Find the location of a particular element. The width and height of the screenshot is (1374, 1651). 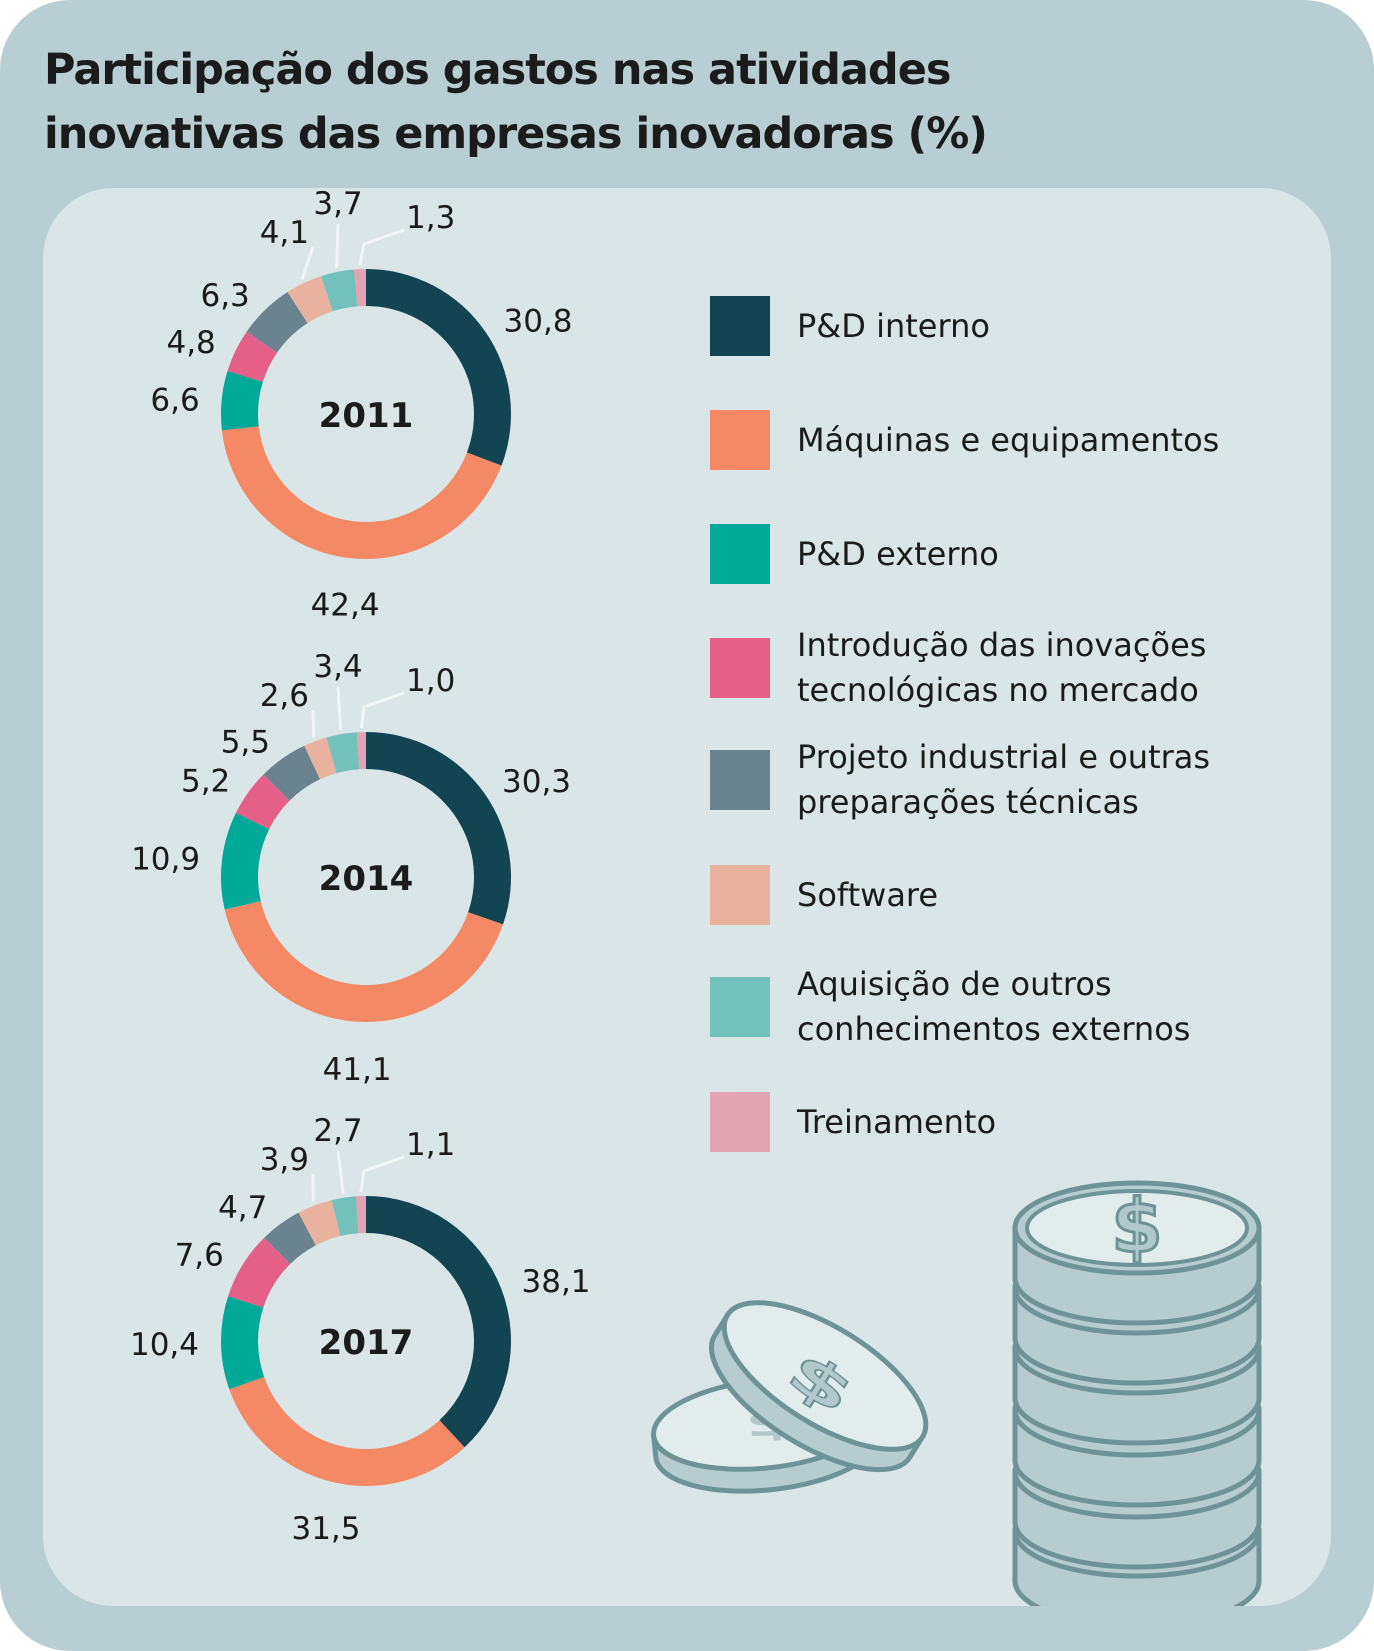

data-label-2011-pd-externo: 6,6 is located at coordinates (174, 400).